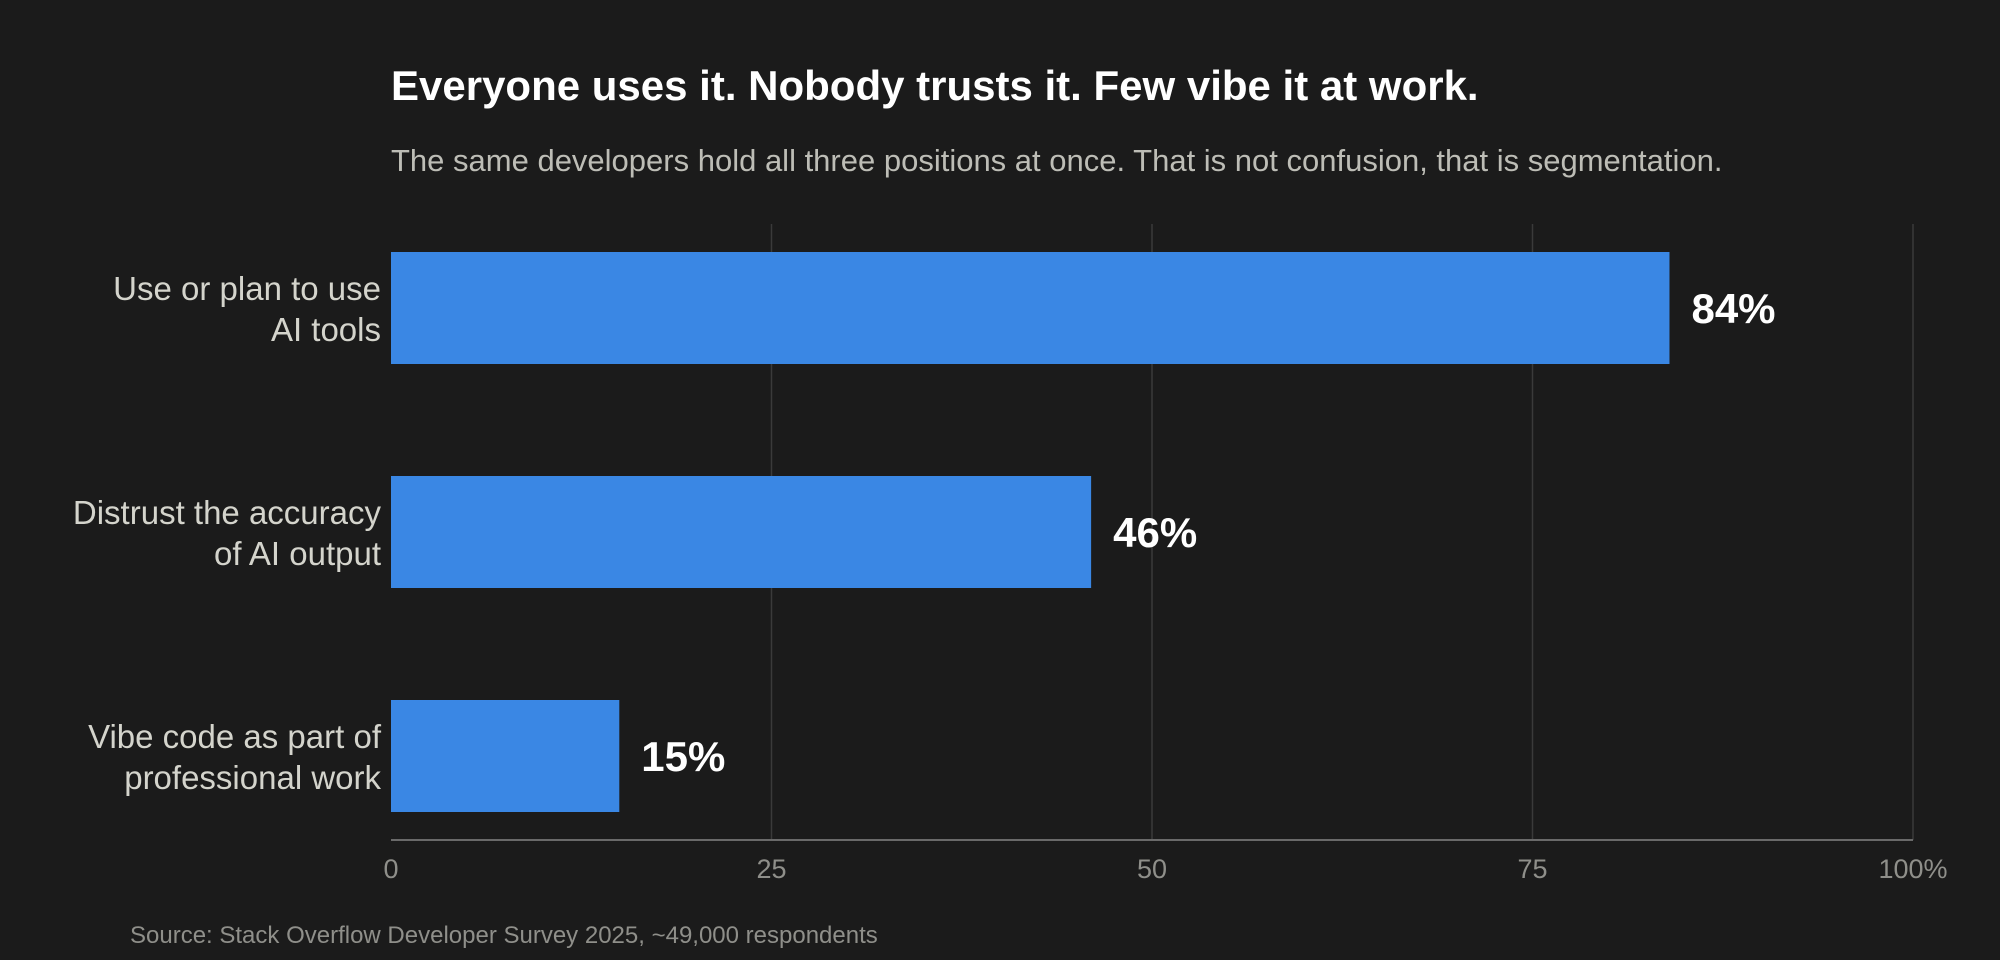  I want to click on x-tick-label-0: 0, so click(390, 869).